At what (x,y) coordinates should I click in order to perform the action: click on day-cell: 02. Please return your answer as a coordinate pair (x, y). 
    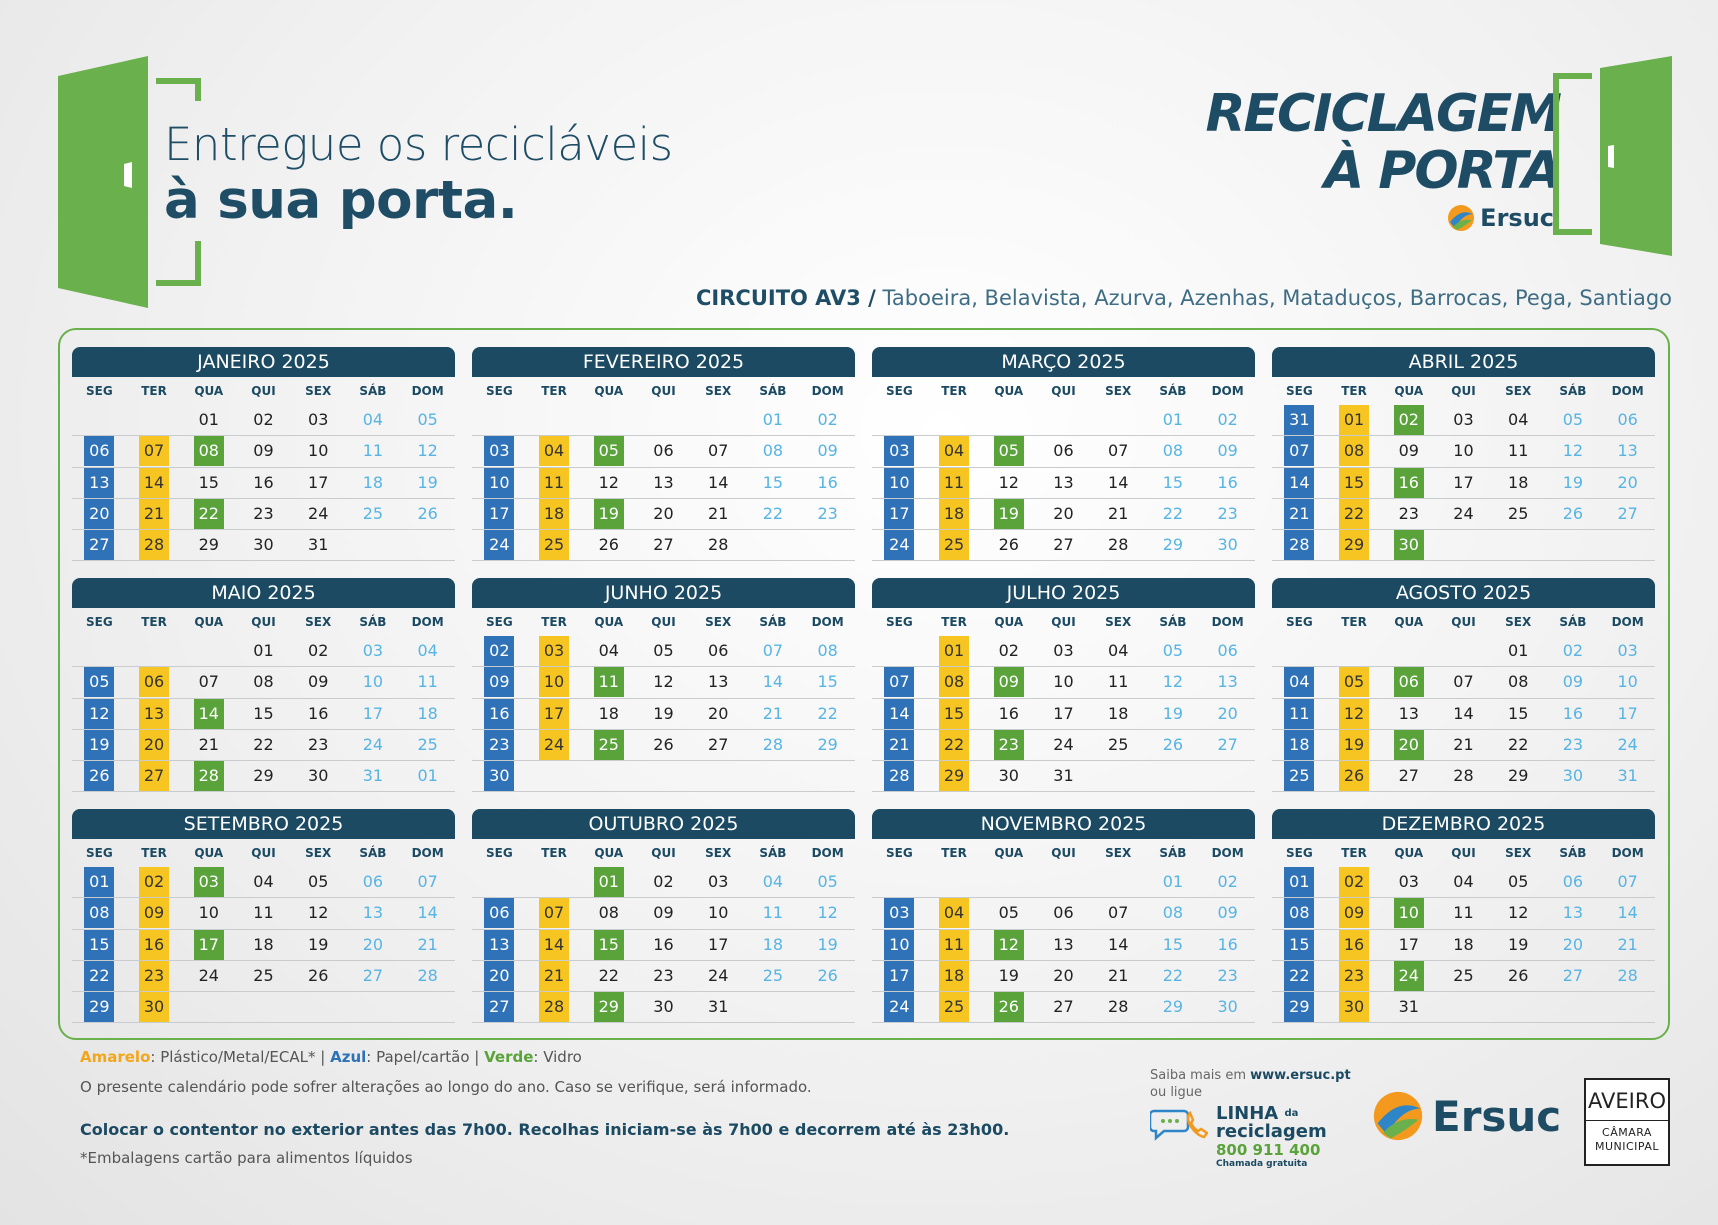
    Looking at the image, I should click on (1573, 652).